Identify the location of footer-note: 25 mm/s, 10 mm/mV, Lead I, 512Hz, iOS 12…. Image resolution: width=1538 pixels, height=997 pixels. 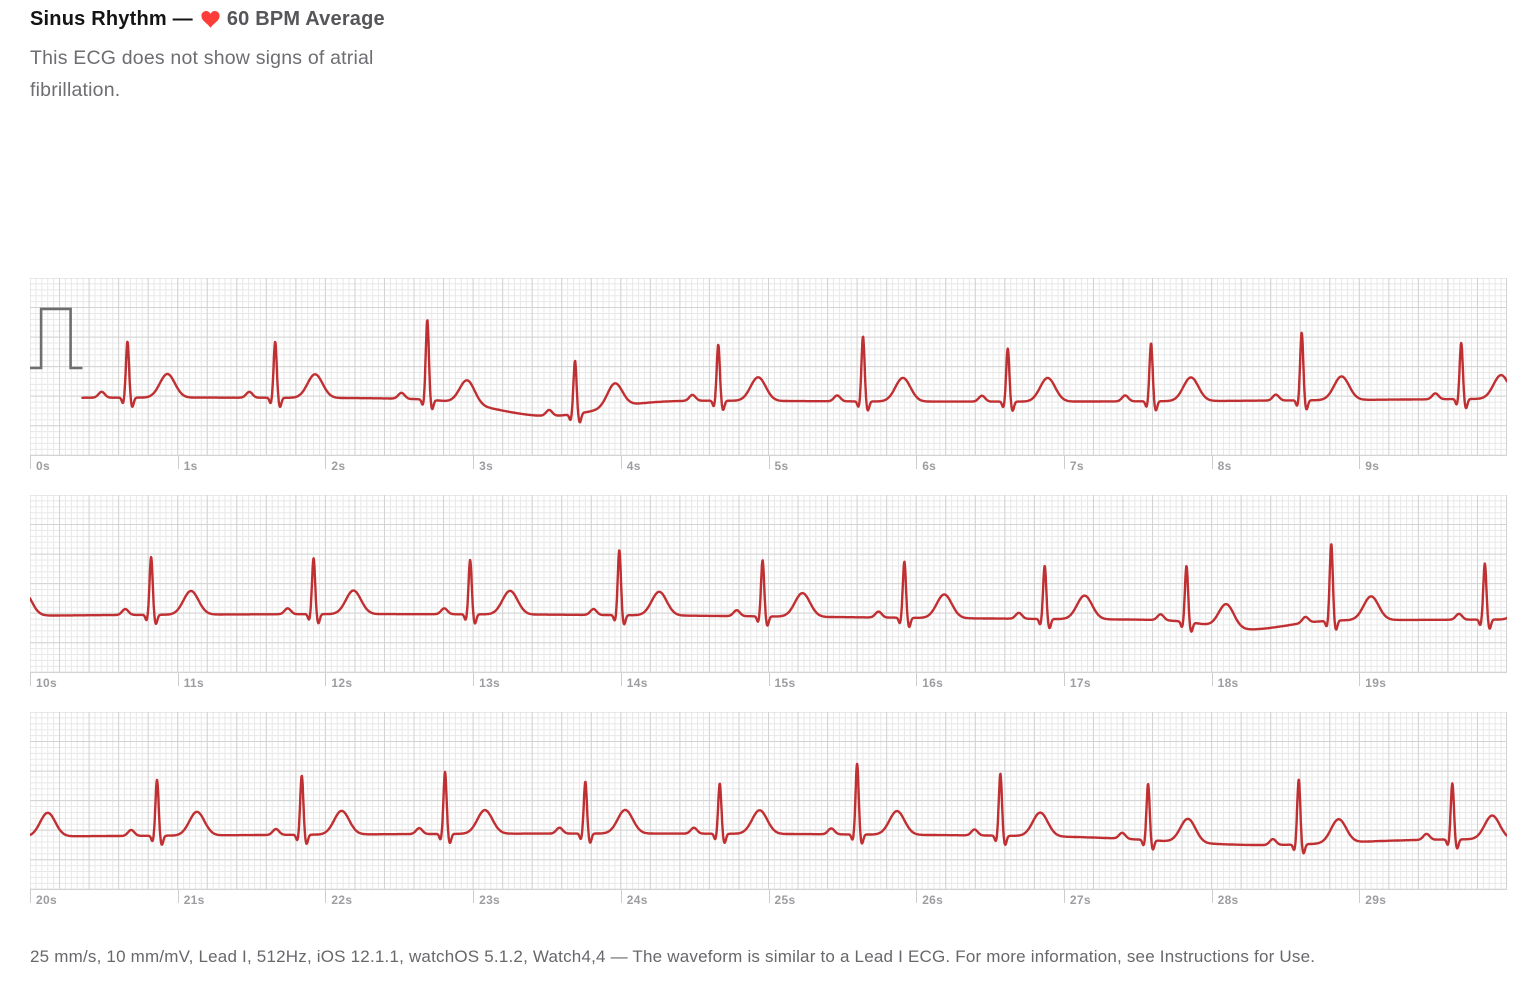
(673, 956).